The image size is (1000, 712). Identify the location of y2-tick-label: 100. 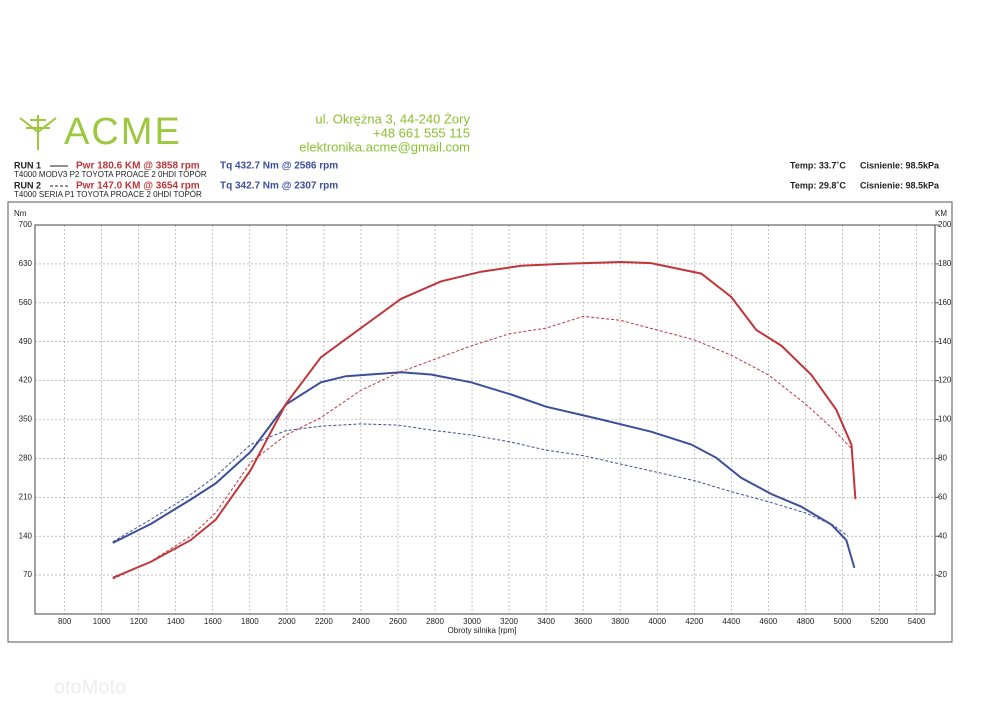
(945, 419).